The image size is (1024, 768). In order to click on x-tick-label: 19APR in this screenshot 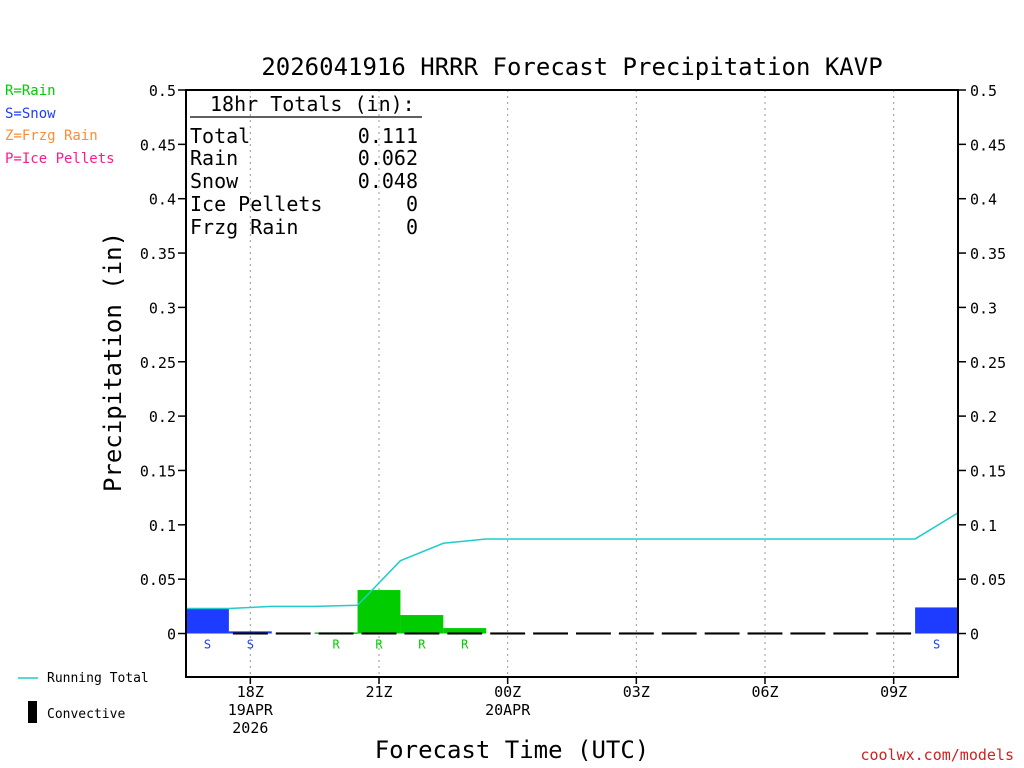, I will do `click(251, 710)`.